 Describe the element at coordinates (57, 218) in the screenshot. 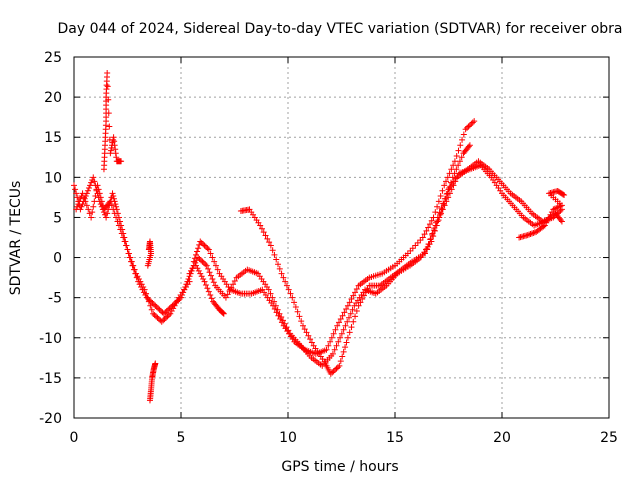

I see `y-tick-label: 5` at that location.